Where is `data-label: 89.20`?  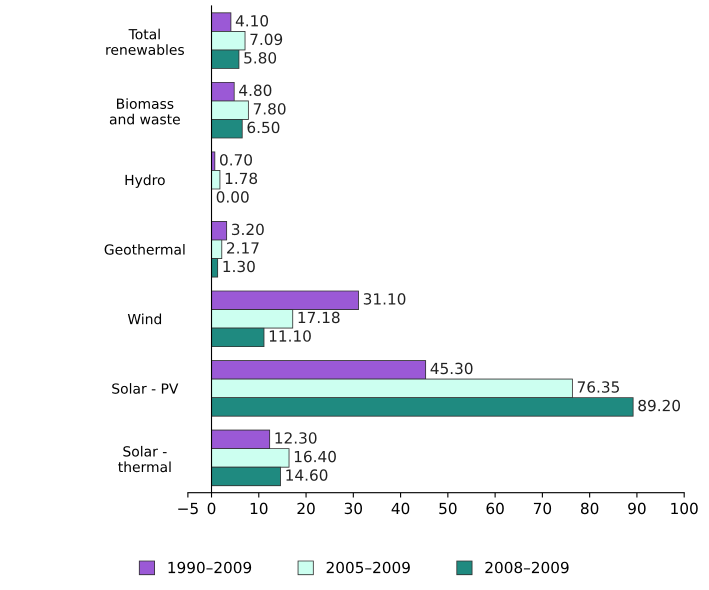
data-label: 89.20 is located at coordinates (659, 406).